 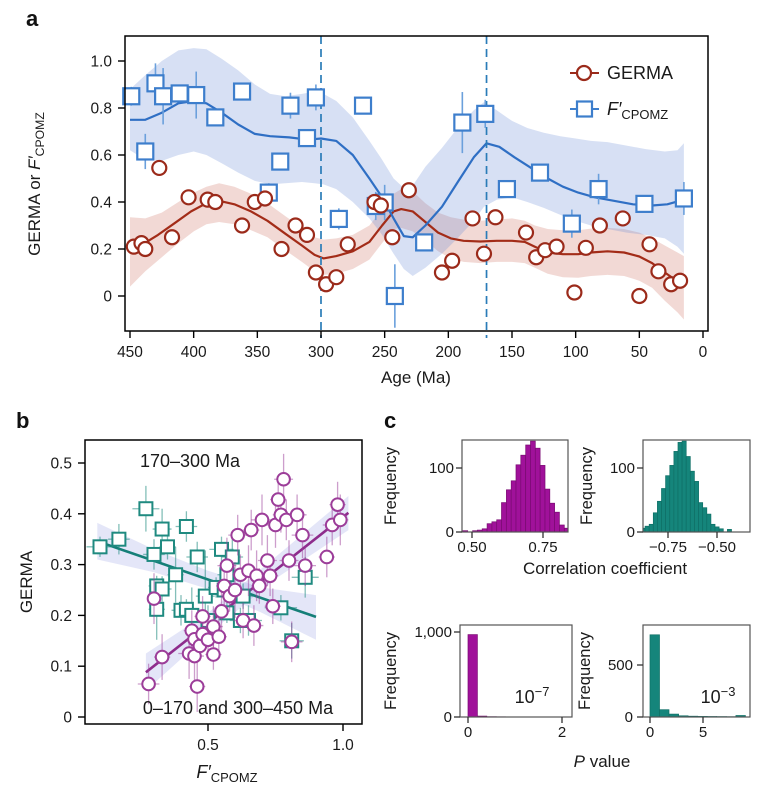 I want to click on hist-corr-purple-y-tick-0: 0, so click(x=450, y=532).